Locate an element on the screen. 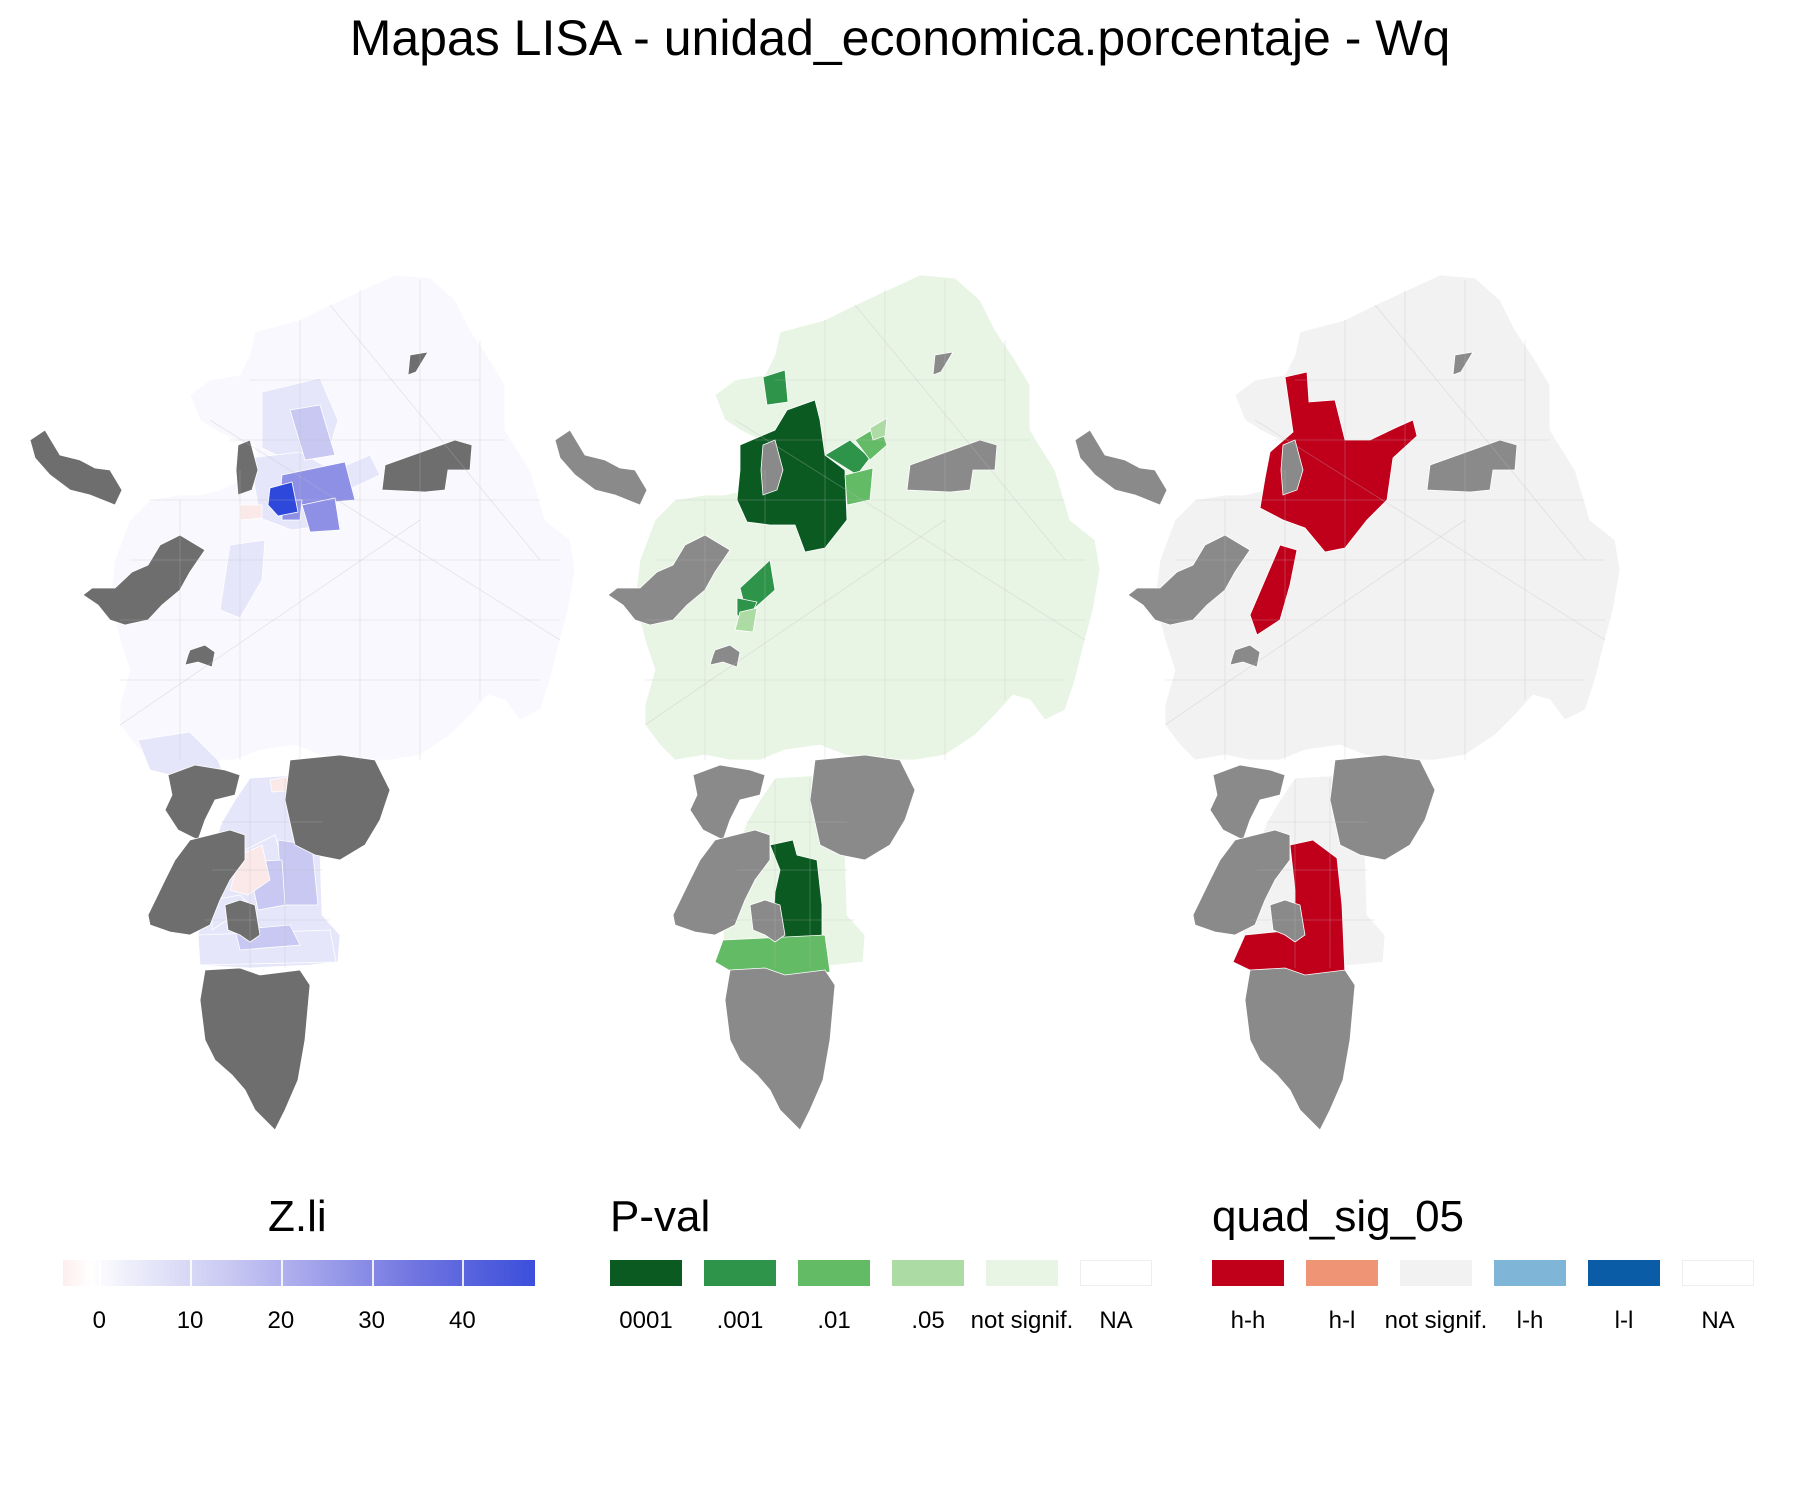 The width and height of the screenshot is (1800, 1500). pval-label: NA is located at coordinates (1116, 1320).